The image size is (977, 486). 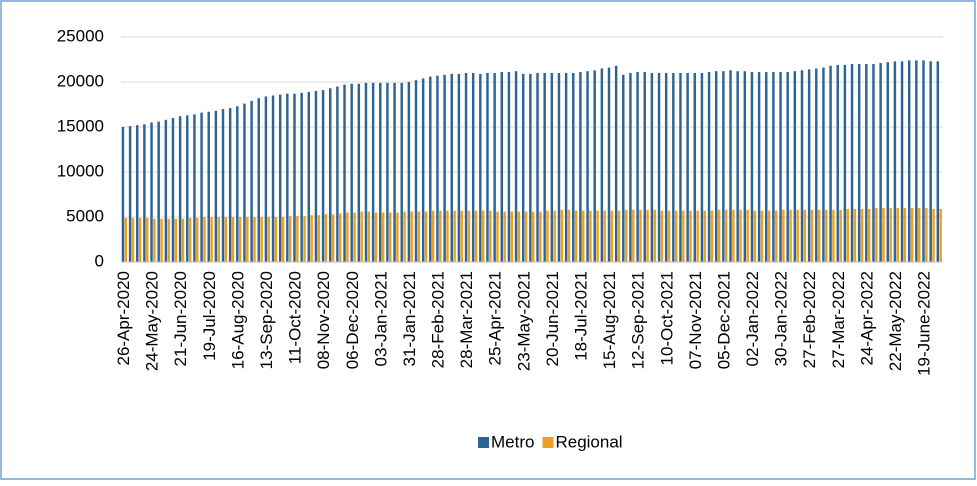 What do you see at coordinates (495, 318) in the screenshot?
I see `x-tick-label: 25-Apr-2021` at bounding box center [495, 318].